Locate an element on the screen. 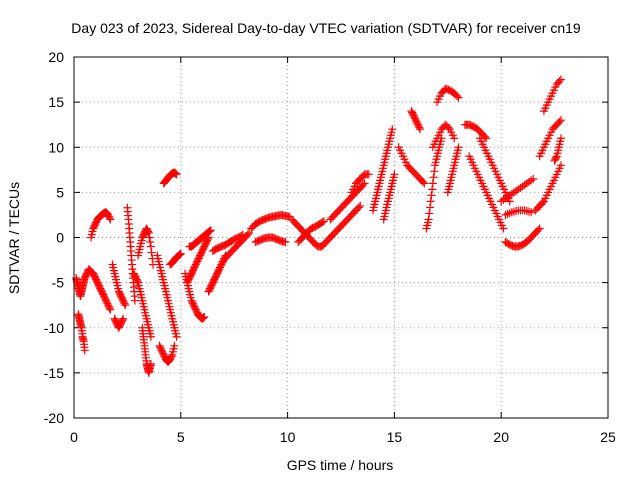  x-axis-label: GPS time / hours is located at coordinates (340, 465).